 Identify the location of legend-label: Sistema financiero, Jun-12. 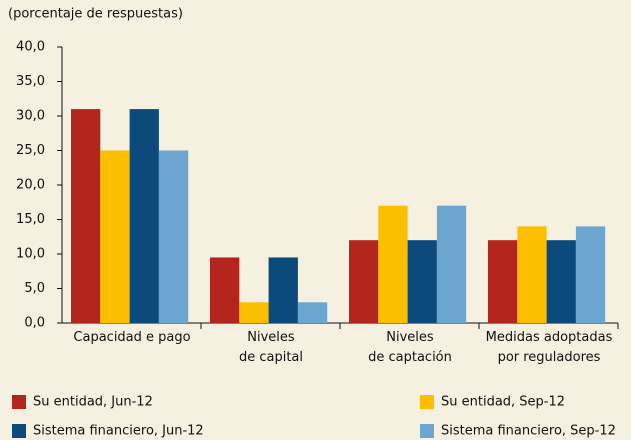
(118, 431).